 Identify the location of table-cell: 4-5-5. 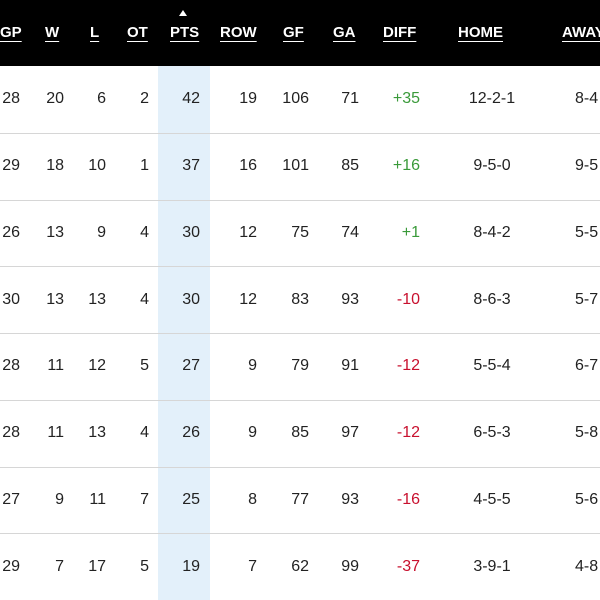
(492, 499).